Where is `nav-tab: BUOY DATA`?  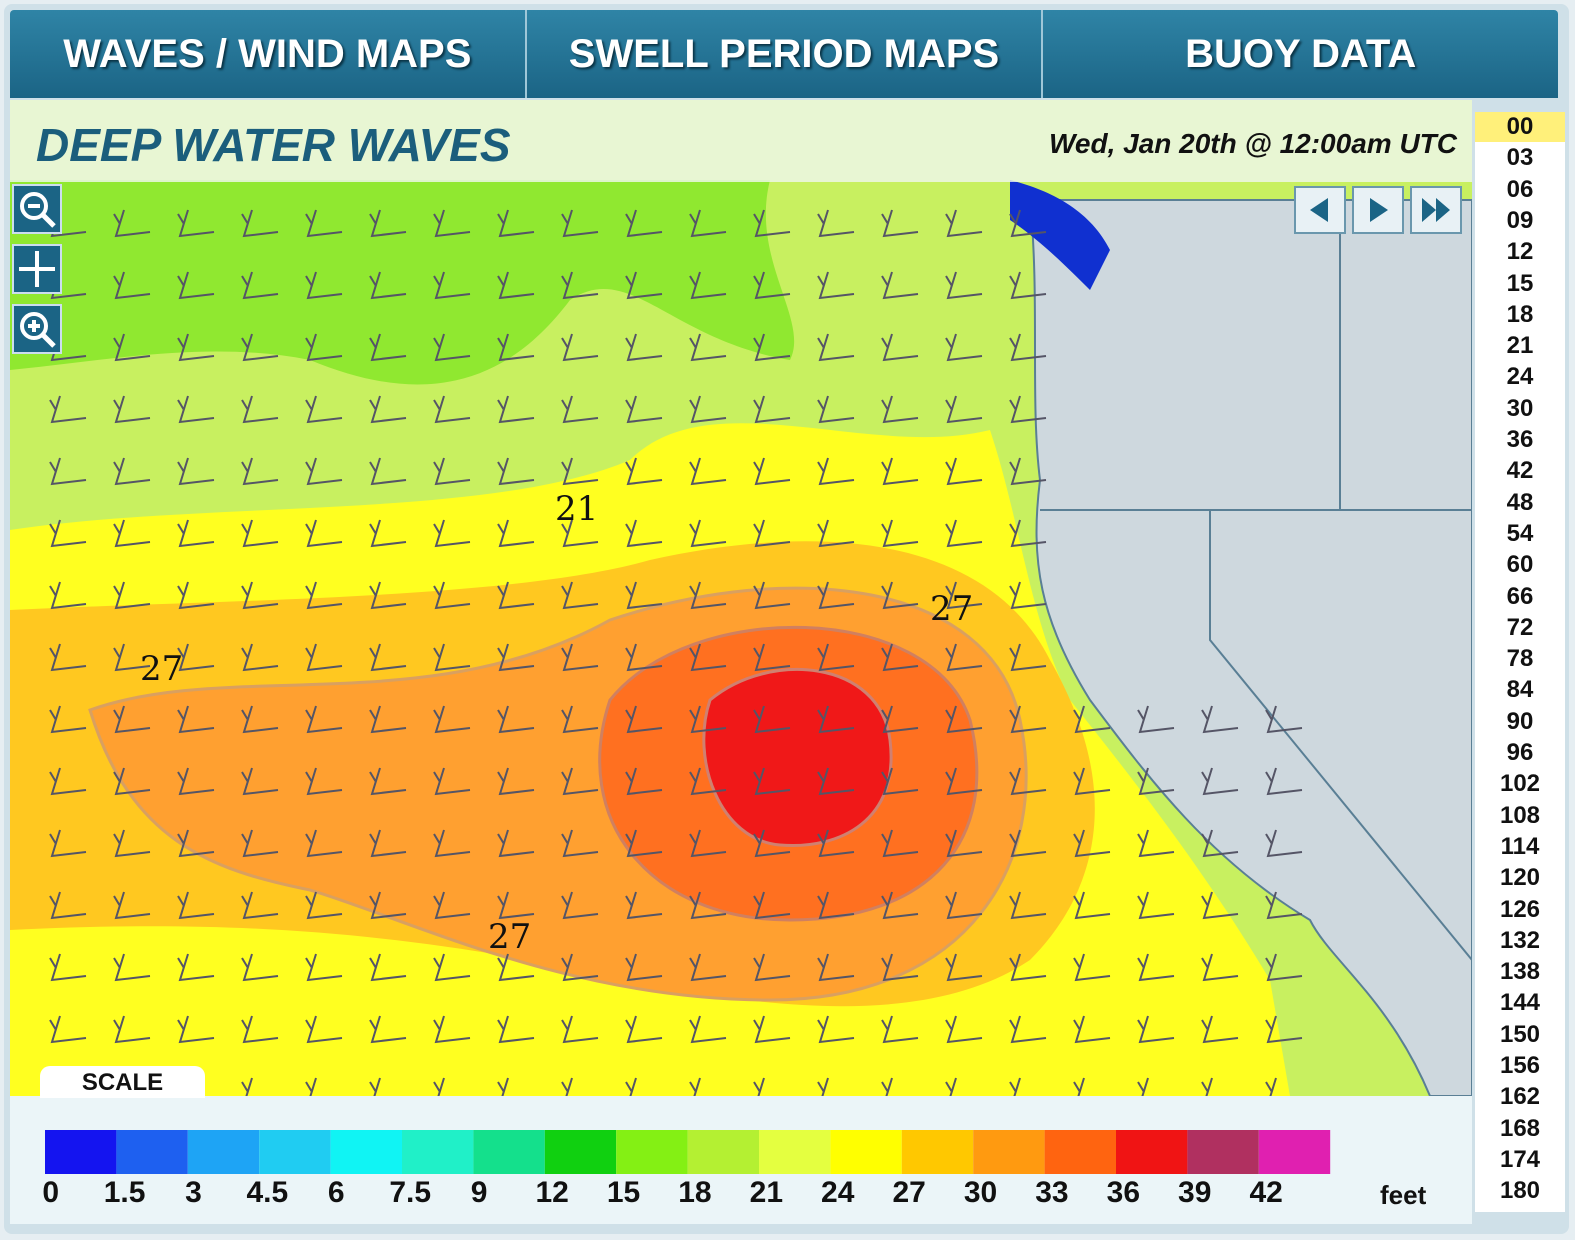
nav-tab: BUOY DATA is located at coordinates (1301, 53).